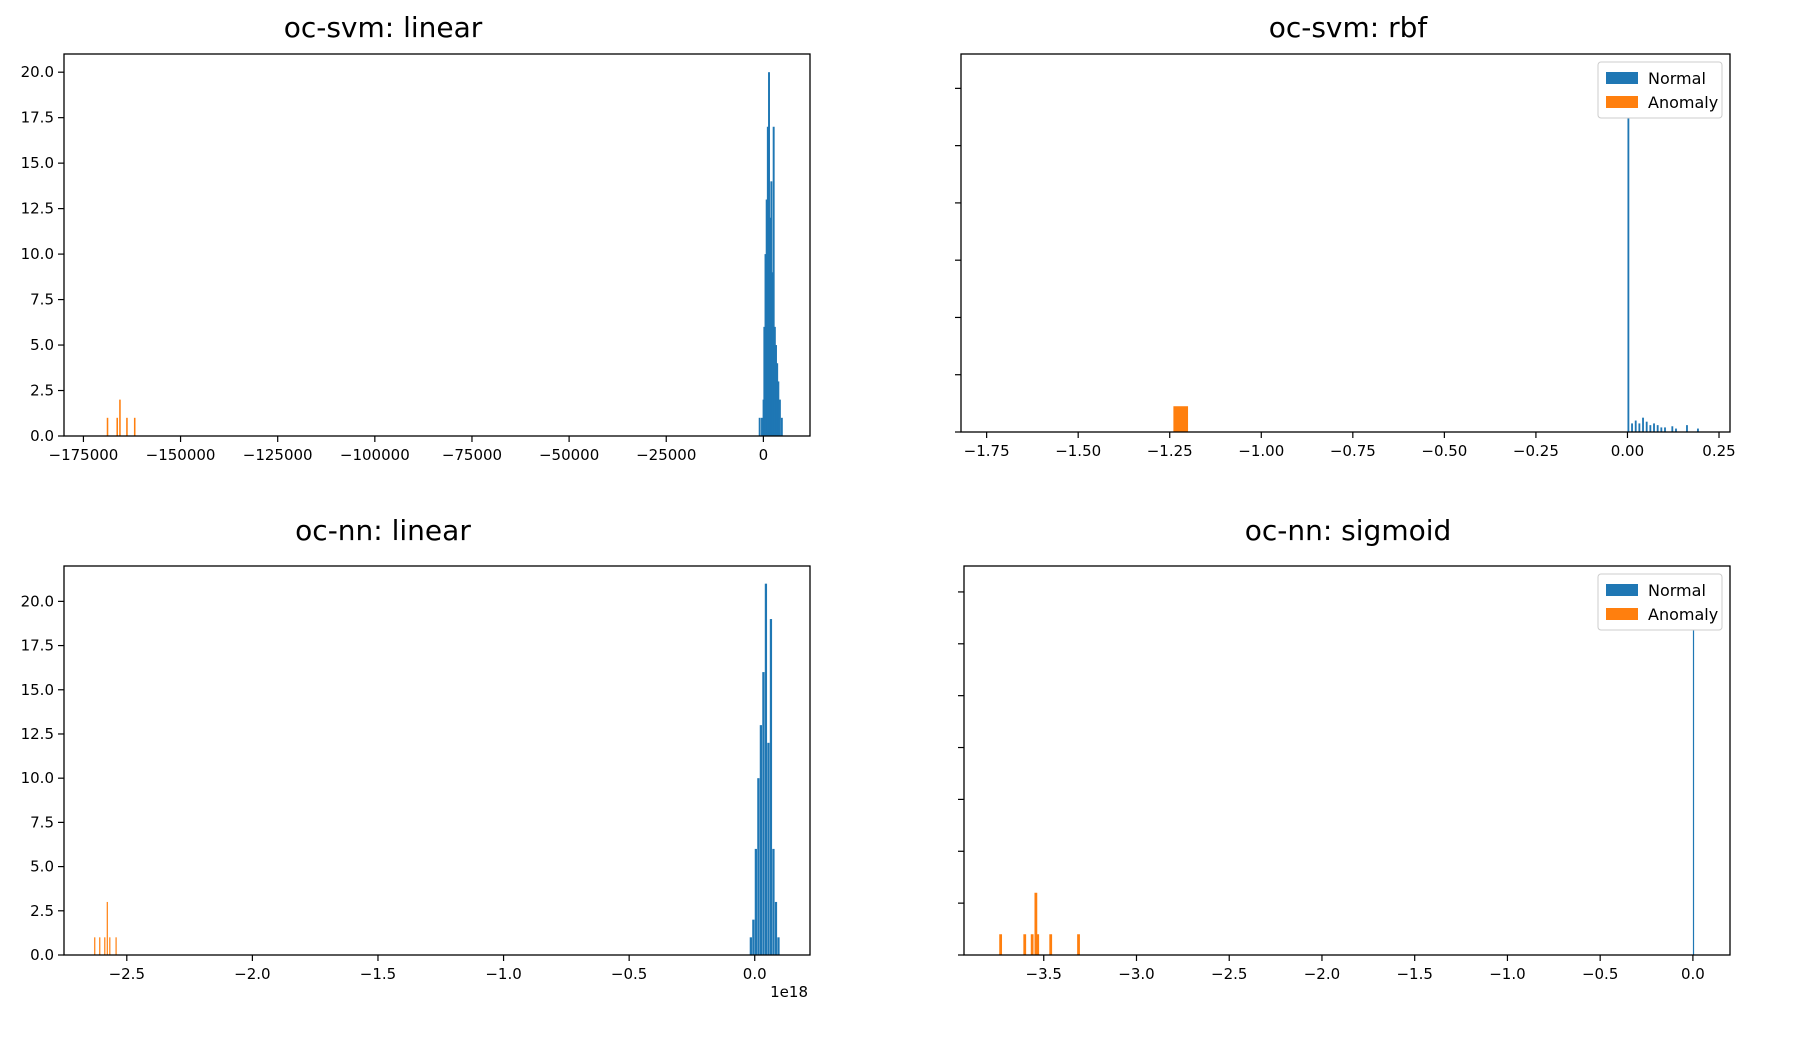 This screenshot has width=1802, height=1045. Describe the element at coordinates (1414, 974) in the screenshot. I see `x-tick-label: −1.5` at that location.